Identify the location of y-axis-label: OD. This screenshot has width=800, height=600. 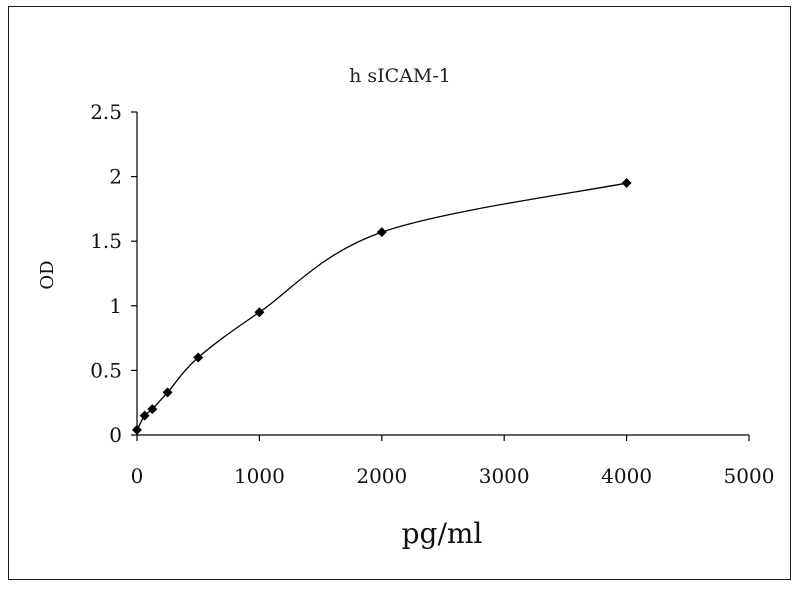
(47, 274).